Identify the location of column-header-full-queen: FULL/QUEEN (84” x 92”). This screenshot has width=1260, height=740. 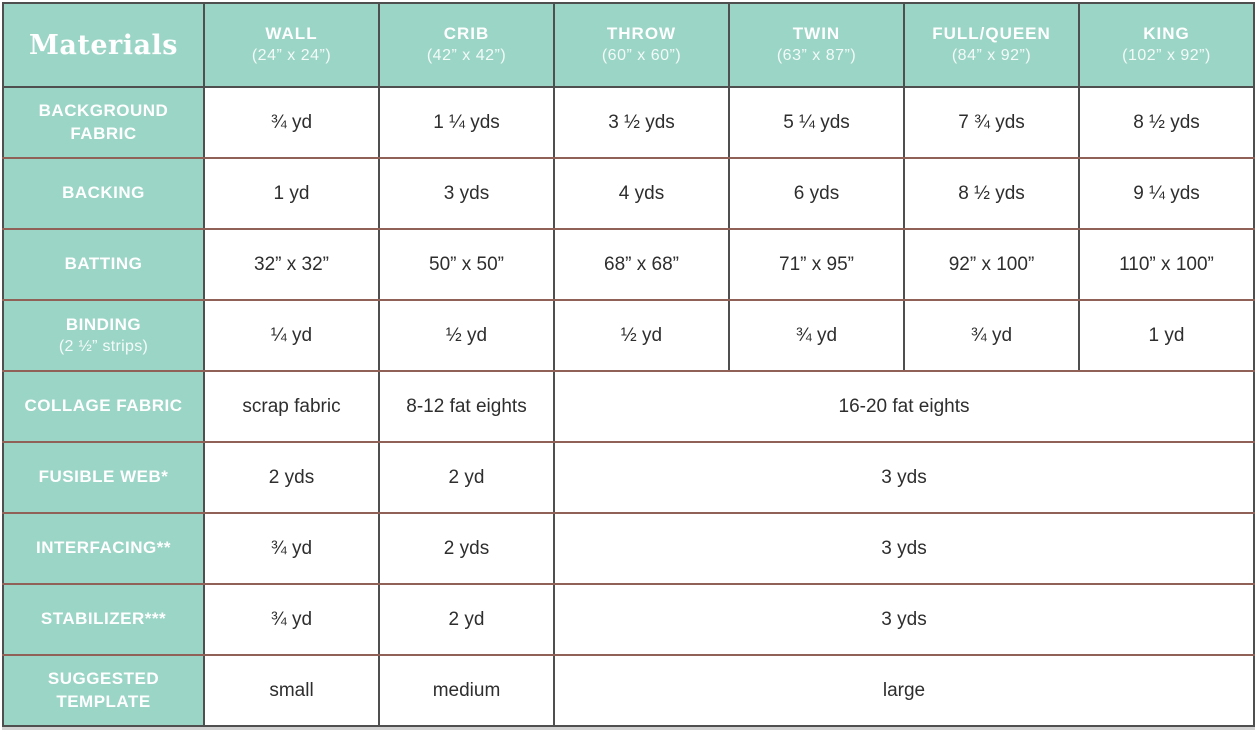
(991, 45).